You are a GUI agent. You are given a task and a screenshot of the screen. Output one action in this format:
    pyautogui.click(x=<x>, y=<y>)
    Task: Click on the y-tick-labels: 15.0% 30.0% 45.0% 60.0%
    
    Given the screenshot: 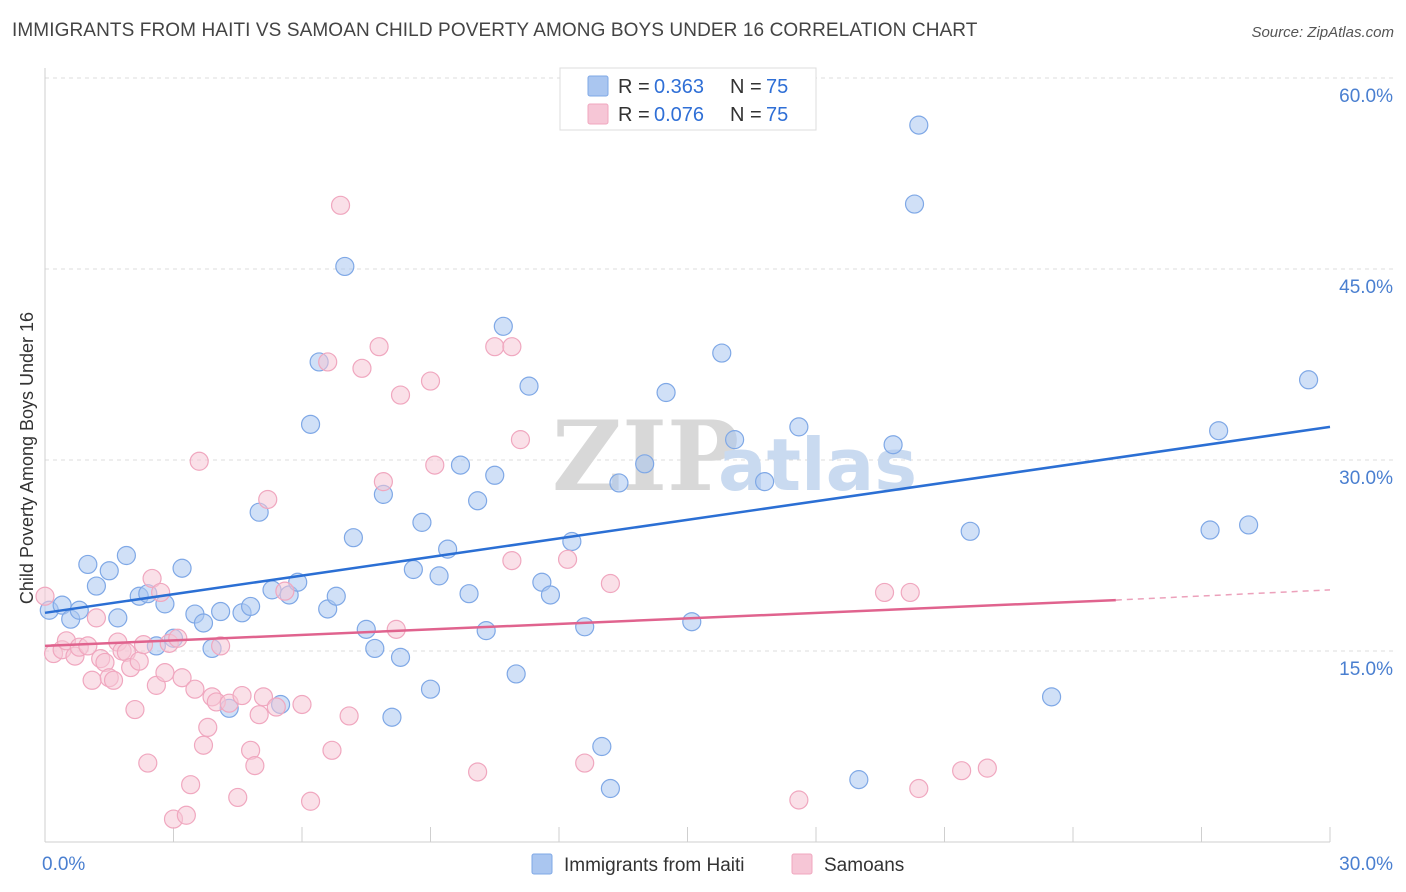 What is the action you would take?
    pyautogui.click(x=1366, y=383)
    